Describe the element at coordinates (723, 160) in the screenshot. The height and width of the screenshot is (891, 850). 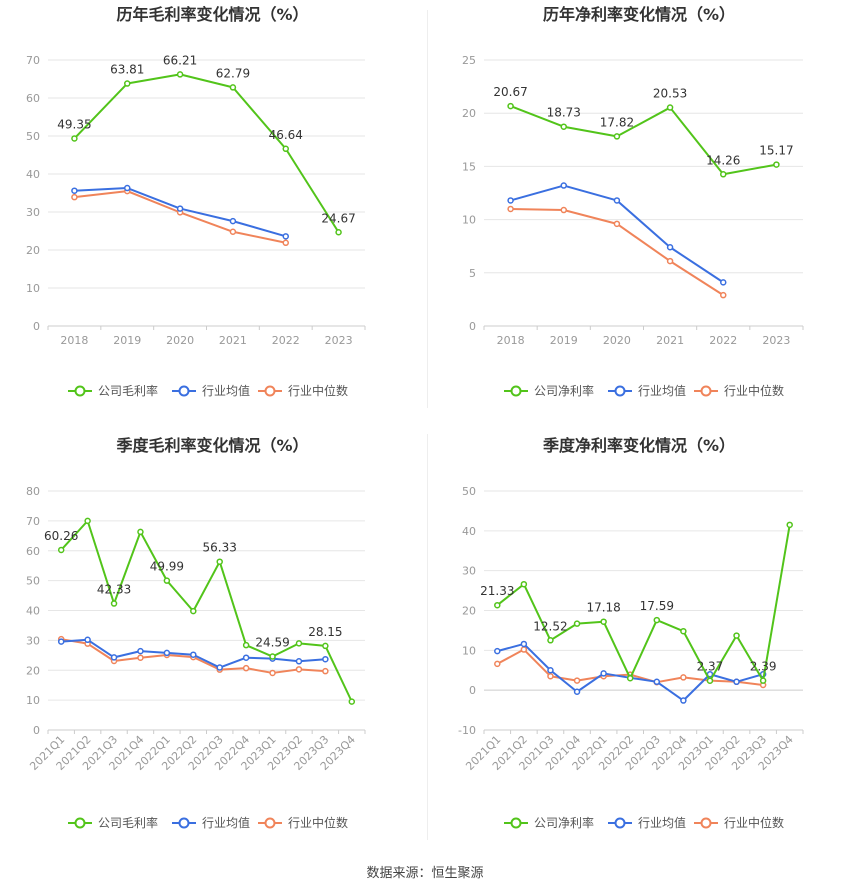
I see `data-label: 14.26` at that location.